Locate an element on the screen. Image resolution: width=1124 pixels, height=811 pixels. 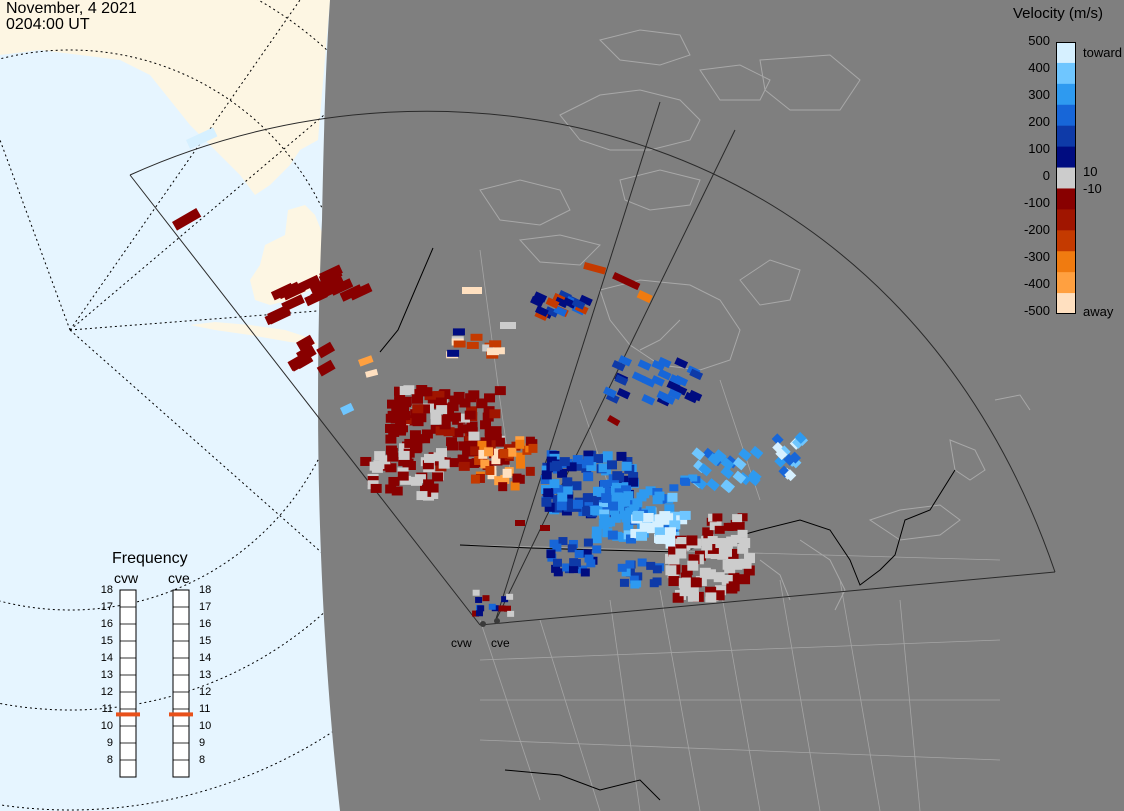
frequency-tick-right: 11 is located at coordinates (205, 709).